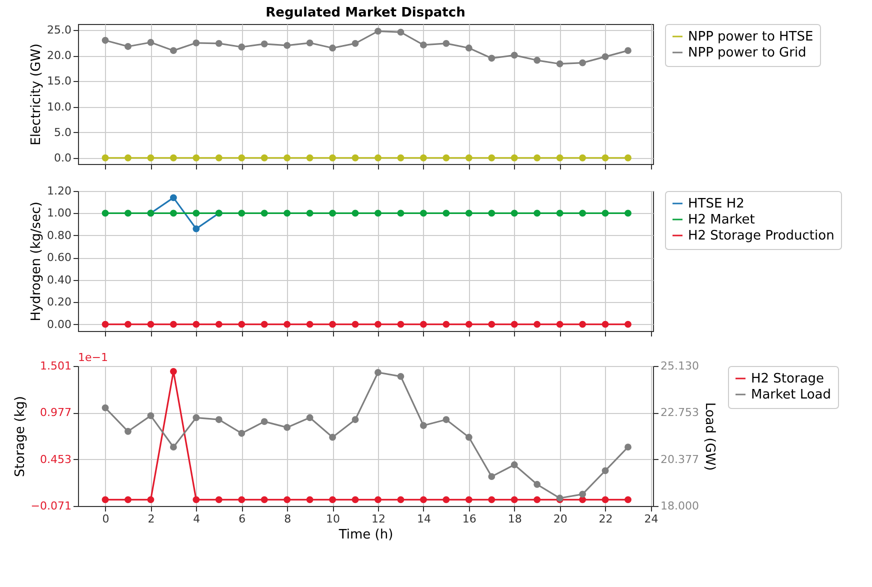 This screenshot has height=587, width=872. What do you see at coordinates (56, 366) in the screenshot?
I see `y-tick-label: 1.501` at bounding box center [56, 366].